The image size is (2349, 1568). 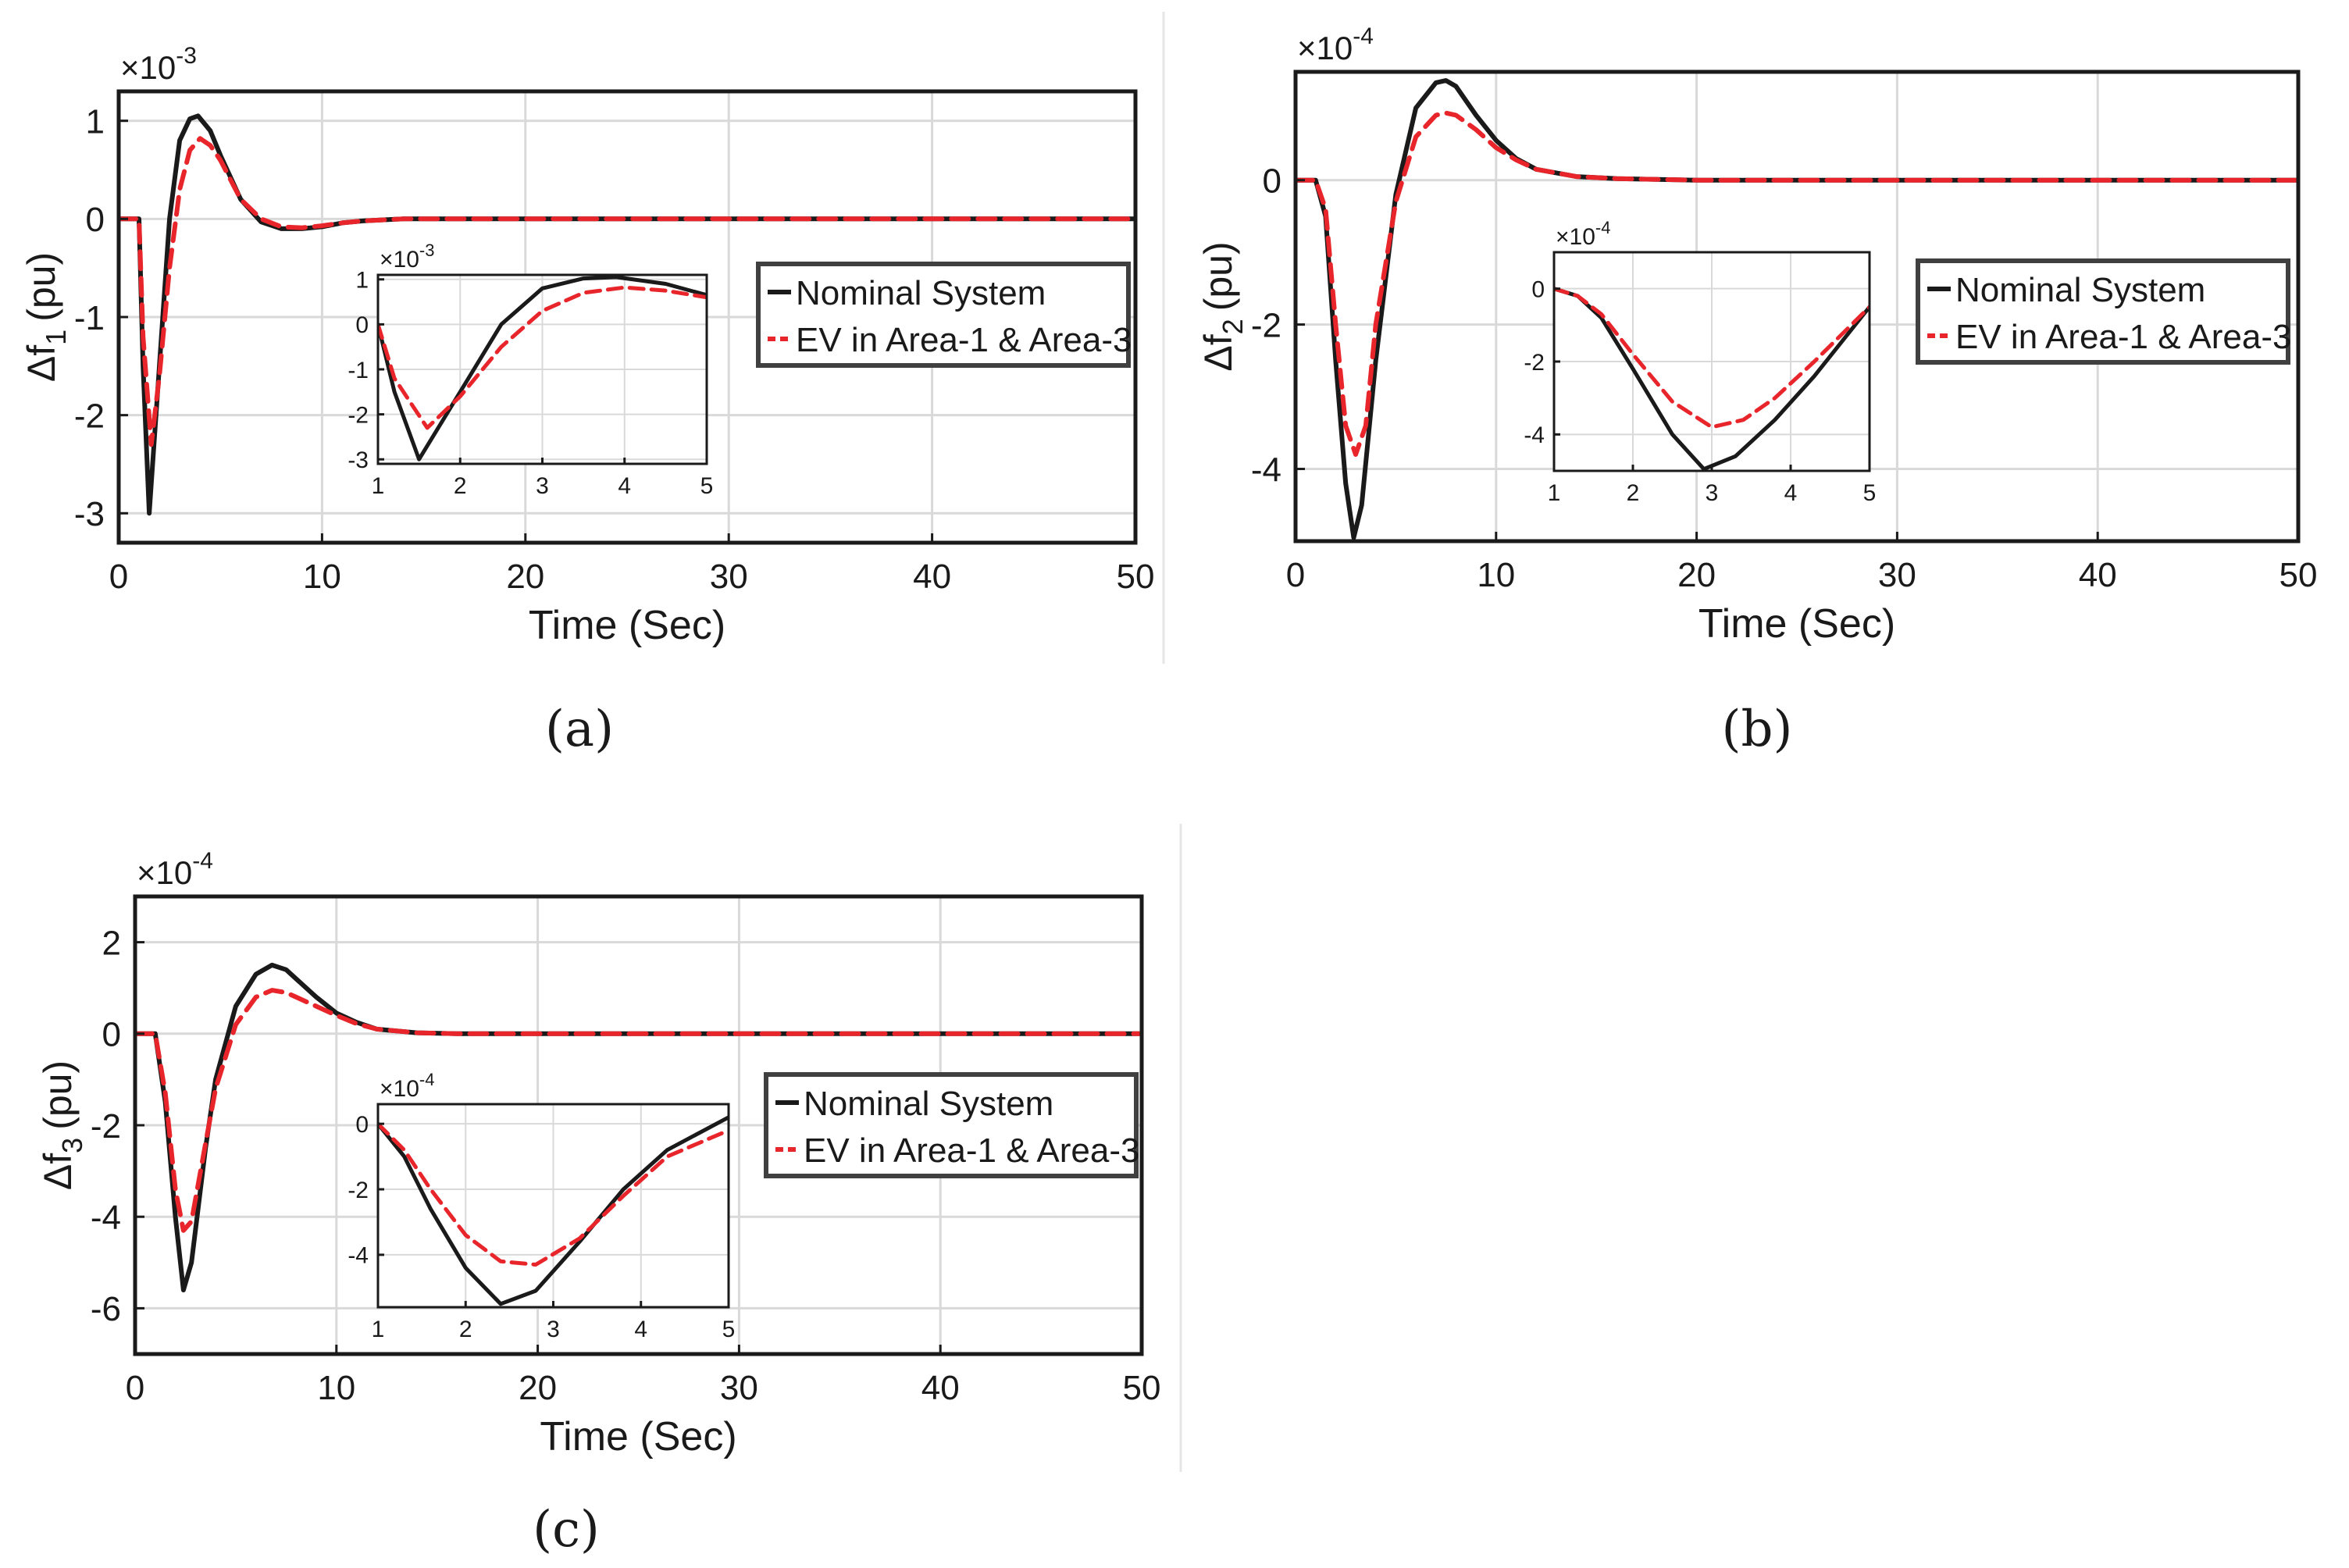 I want to click on panel-b-main-x-tick-label: 0, so click(x=1295, y=575).